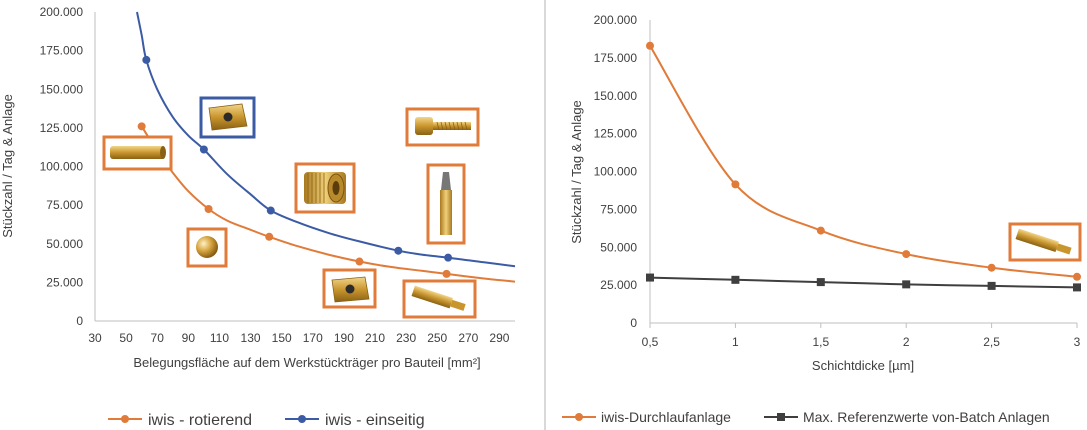 This screenshot has width=1087, height=430. What do you see at coordinates (926, 417) in the screenshot?
I see `legend-label-batch: Max. Referenzwerte von-Batch Anlagen` at bounding box center [926, 417].